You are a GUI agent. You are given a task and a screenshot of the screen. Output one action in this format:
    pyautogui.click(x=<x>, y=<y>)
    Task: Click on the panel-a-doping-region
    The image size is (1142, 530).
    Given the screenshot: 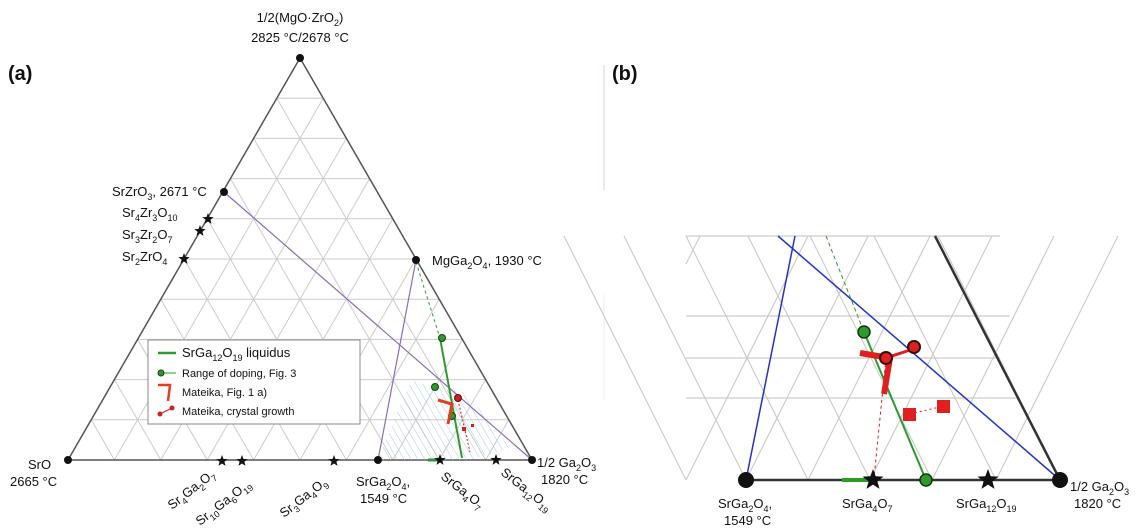 What is the action you would take?
    pyautogui.click(x=444, y=420)
    